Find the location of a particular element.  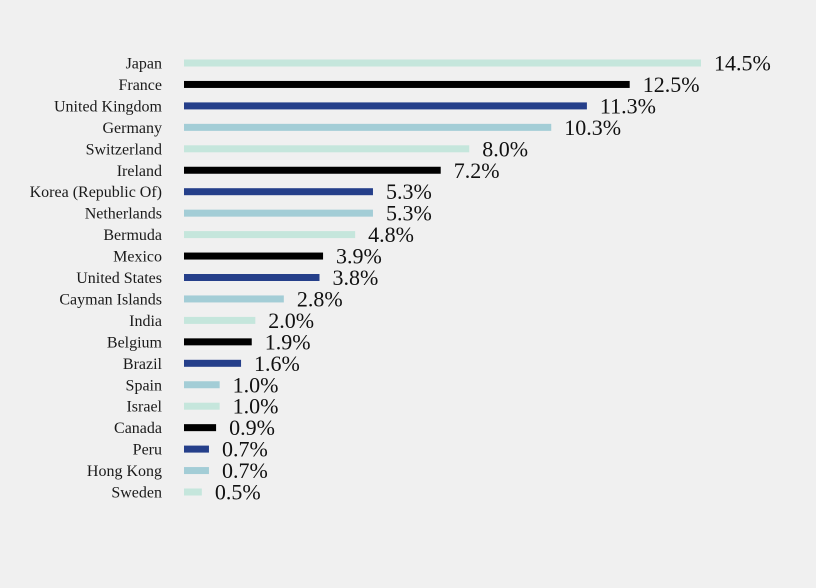

category-label: Korea (Republic Of) is located at coordinates (96, 192).